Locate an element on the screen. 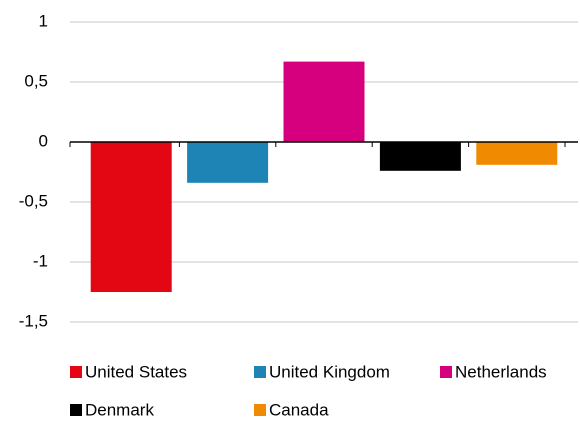  y-tick-label: -1 is located at coordinates (40, 260).